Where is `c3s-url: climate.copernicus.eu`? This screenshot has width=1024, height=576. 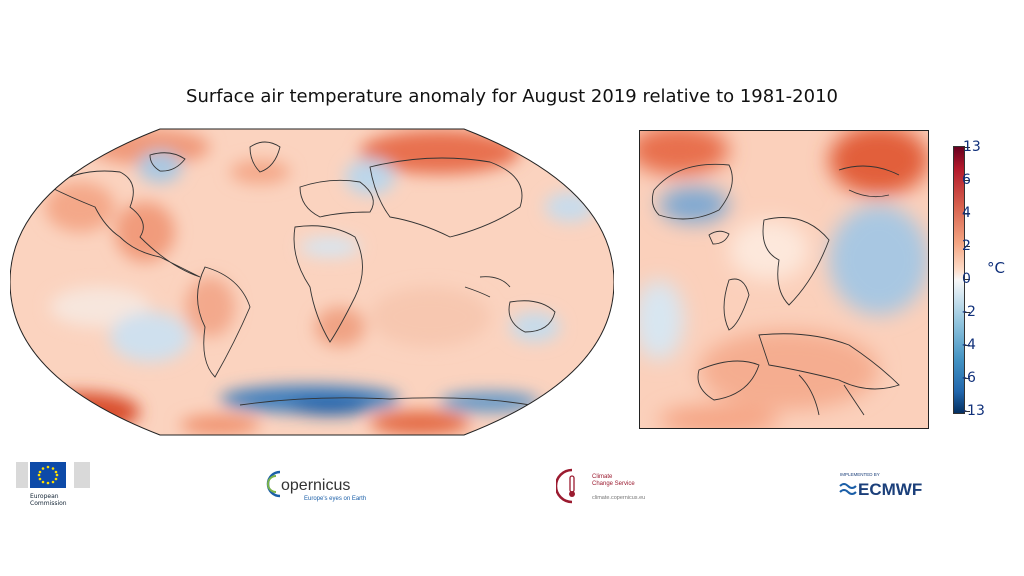 c3s-url: climate.copernicus.eu is located at coordinates (618, 498).